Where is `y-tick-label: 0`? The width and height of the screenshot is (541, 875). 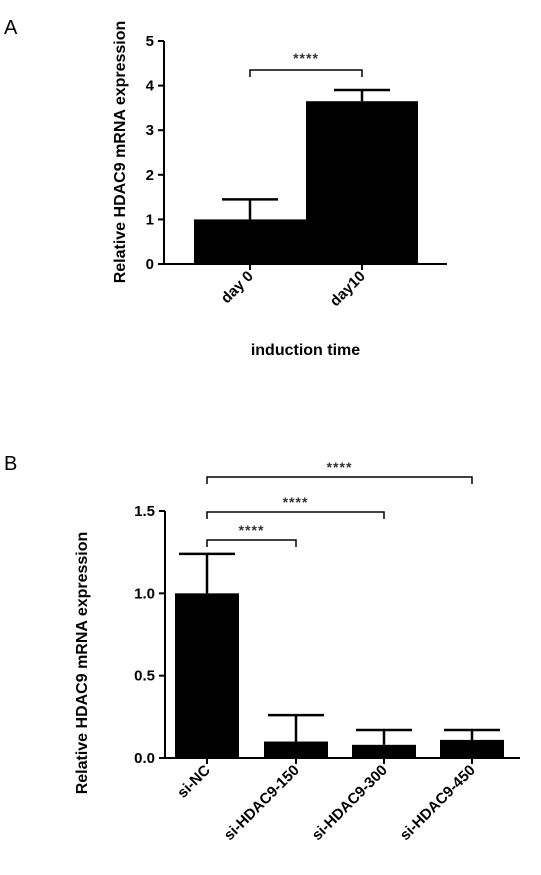 y-tick-label: 0 is located at coordinates (150, 264).